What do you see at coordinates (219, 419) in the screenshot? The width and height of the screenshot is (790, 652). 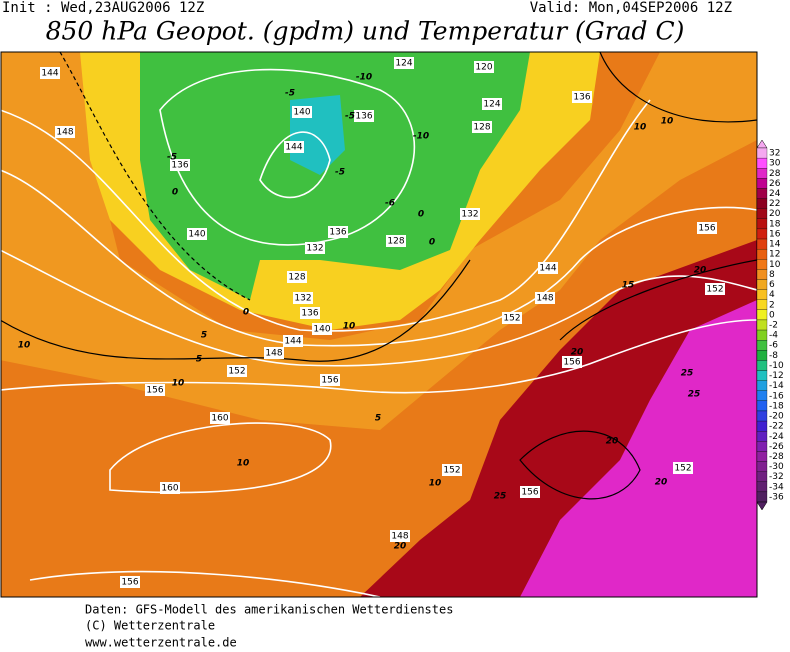 I see `geopotential-label: 160` at bounding box center [219, 419].